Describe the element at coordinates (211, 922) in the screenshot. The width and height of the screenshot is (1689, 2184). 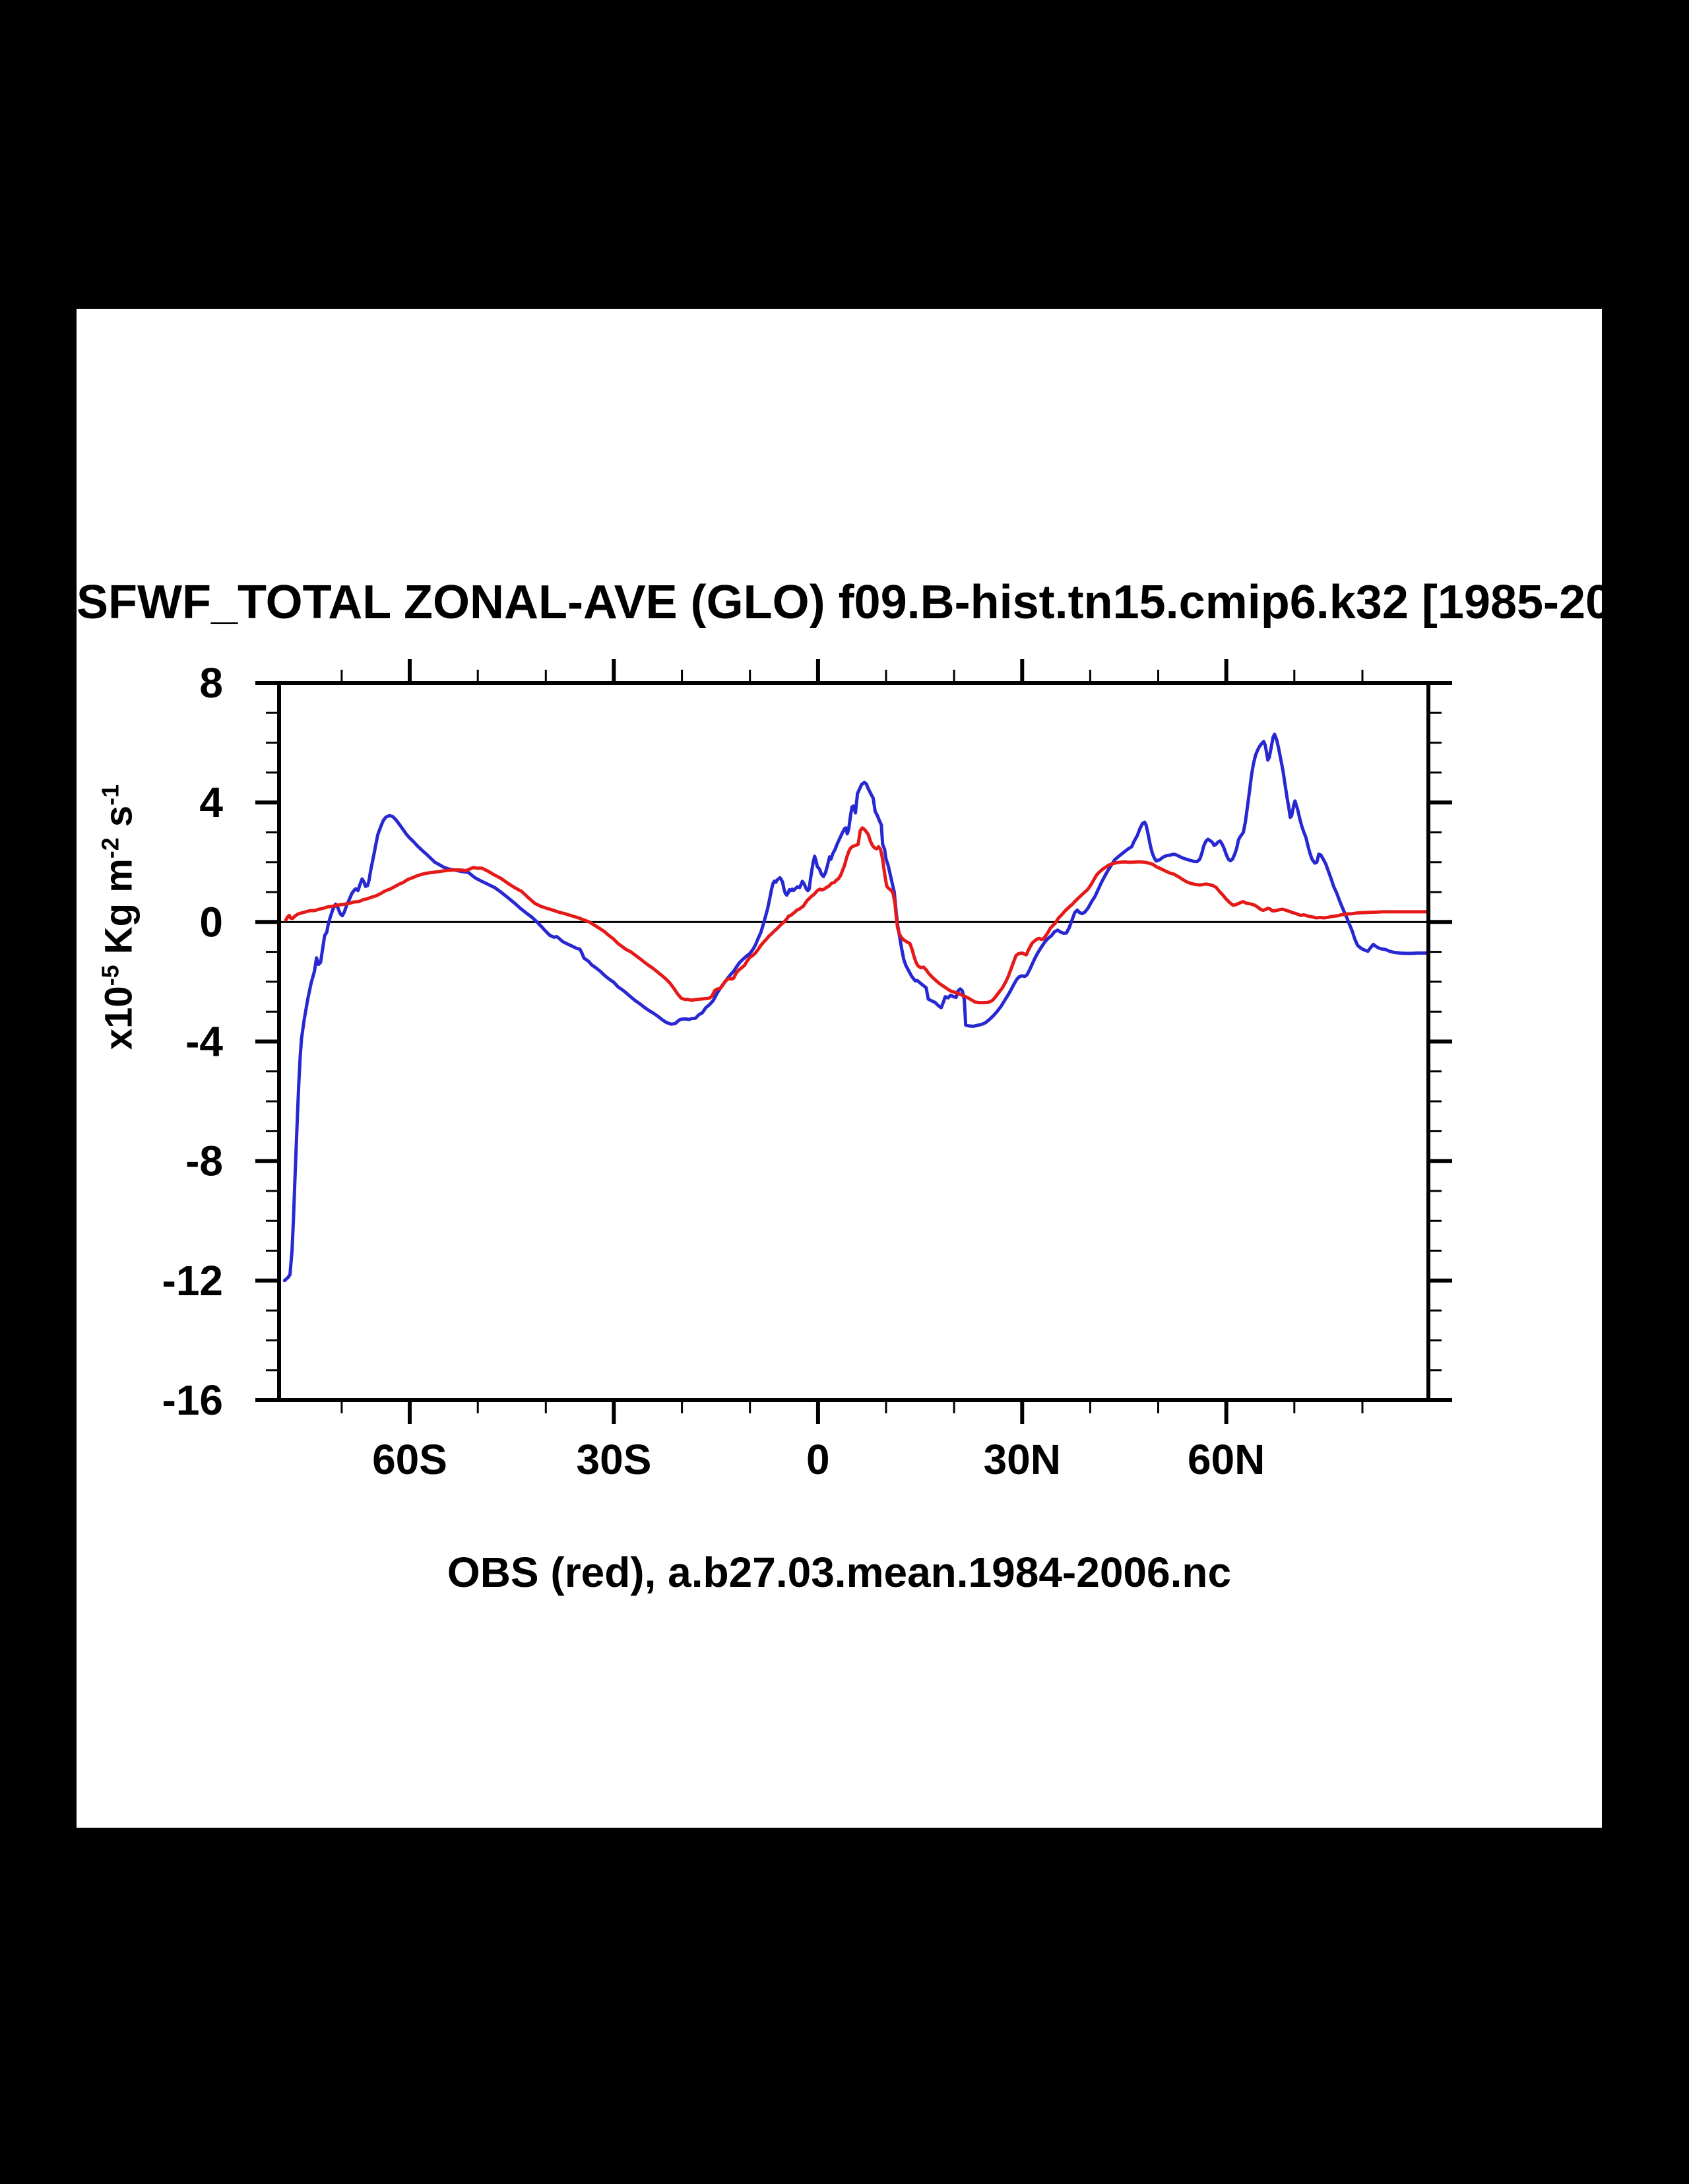
I see `y-tick-label: 0` at that location.